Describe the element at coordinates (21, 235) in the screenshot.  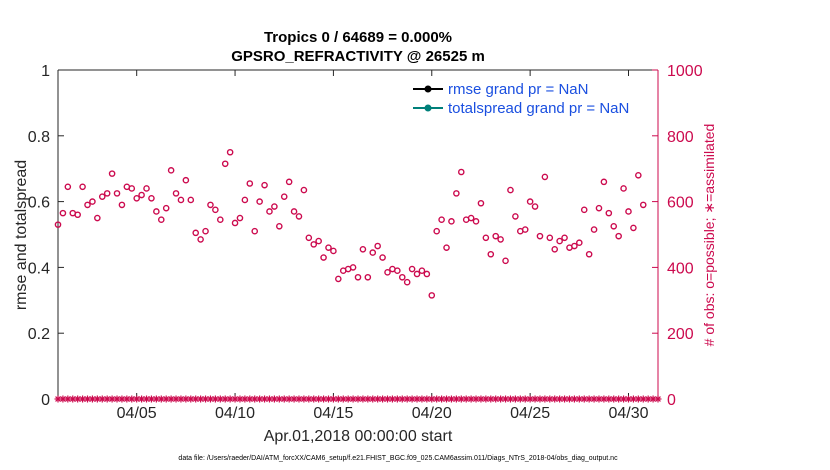
I see `y-left-label: rmse and totalspread` at that location.